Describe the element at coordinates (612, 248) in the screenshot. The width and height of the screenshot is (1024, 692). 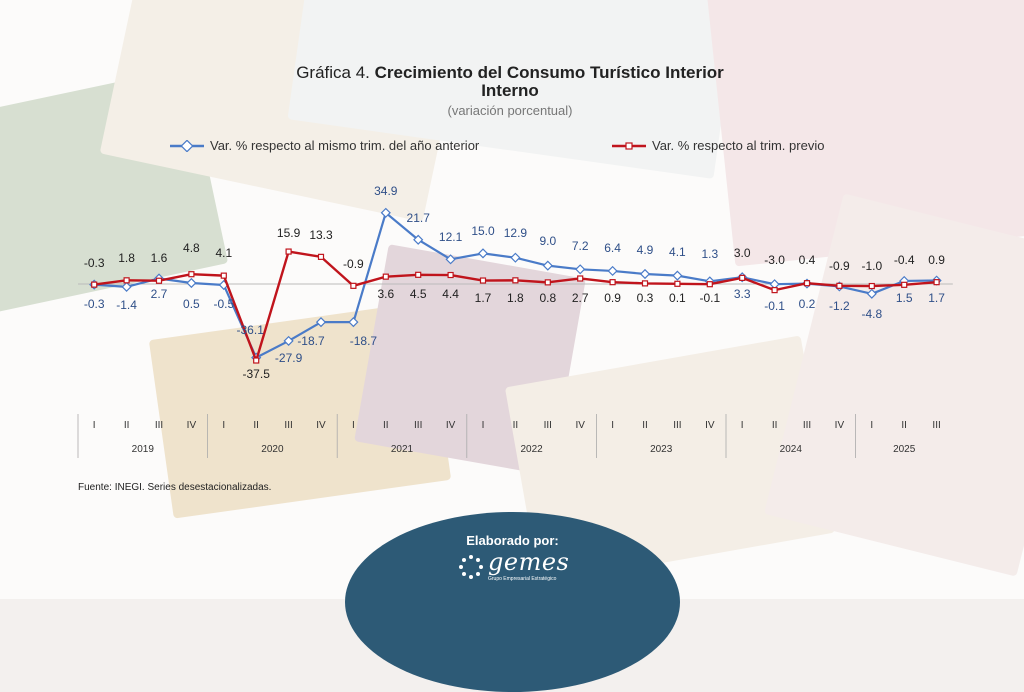
I see `data-label-annual: 6.4` at that location.